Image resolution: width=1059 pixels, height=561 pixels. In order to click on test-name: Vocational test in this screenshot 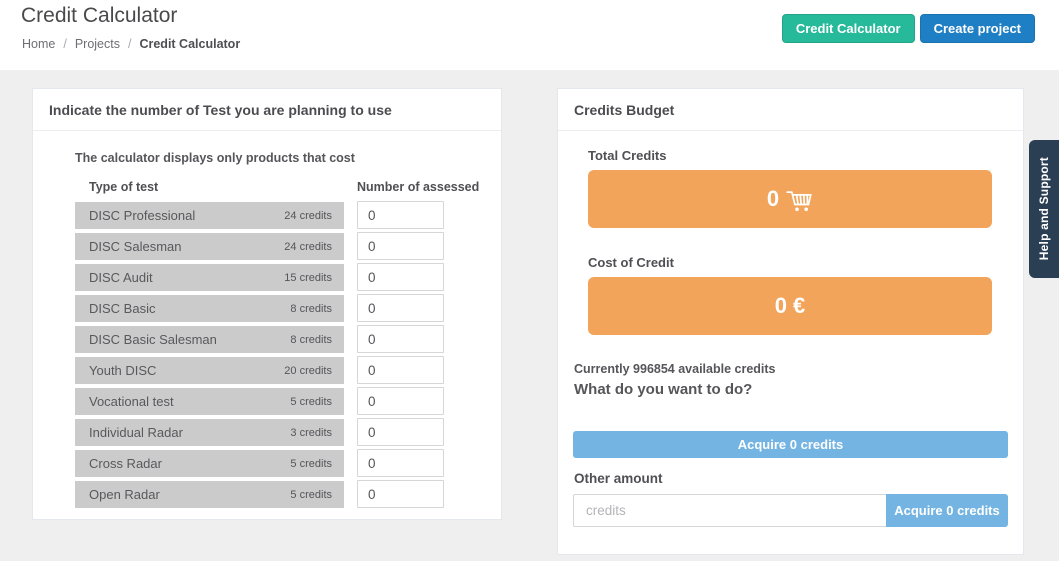, I will do `click(131, 401)`.